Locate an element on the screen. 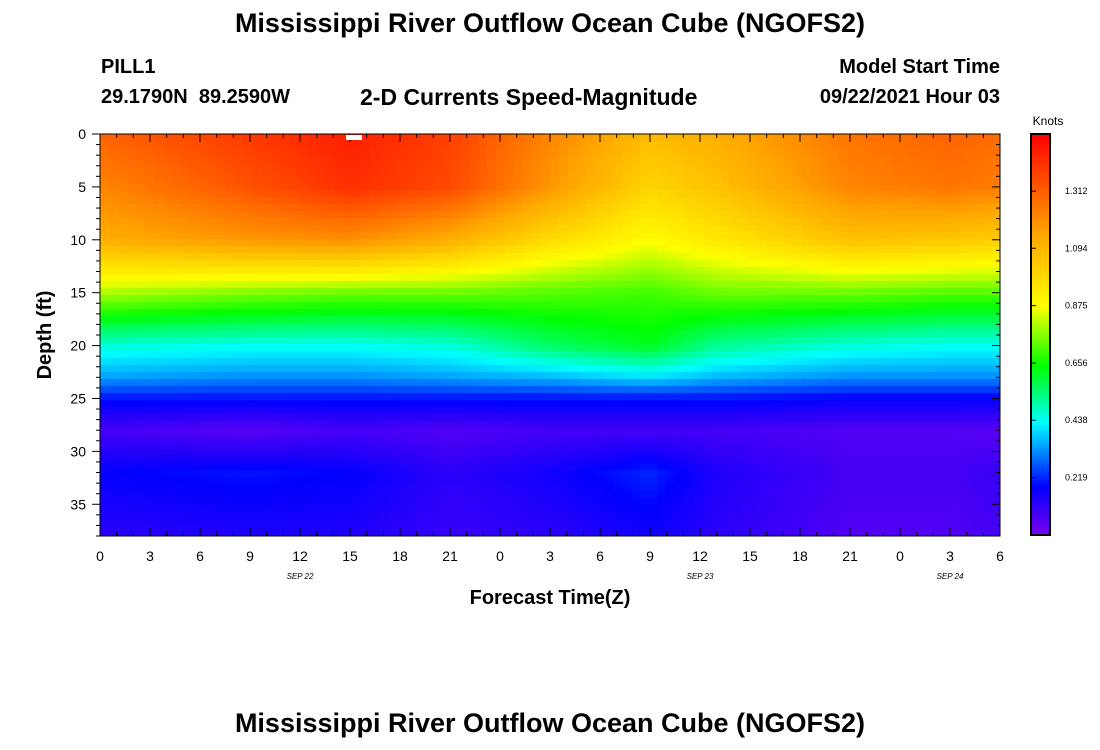  station-coordinates: 29.1790N 89.2590W is located at coordinates (196, 97).